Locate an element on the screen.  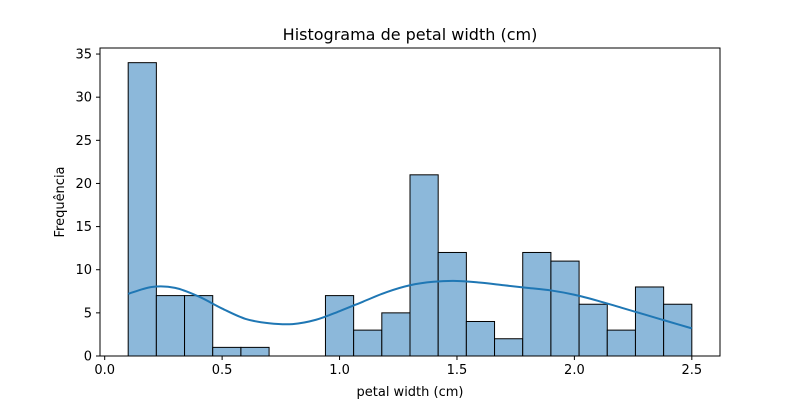
x-tick-label: 1.5 is located at coordinates (457, 370).